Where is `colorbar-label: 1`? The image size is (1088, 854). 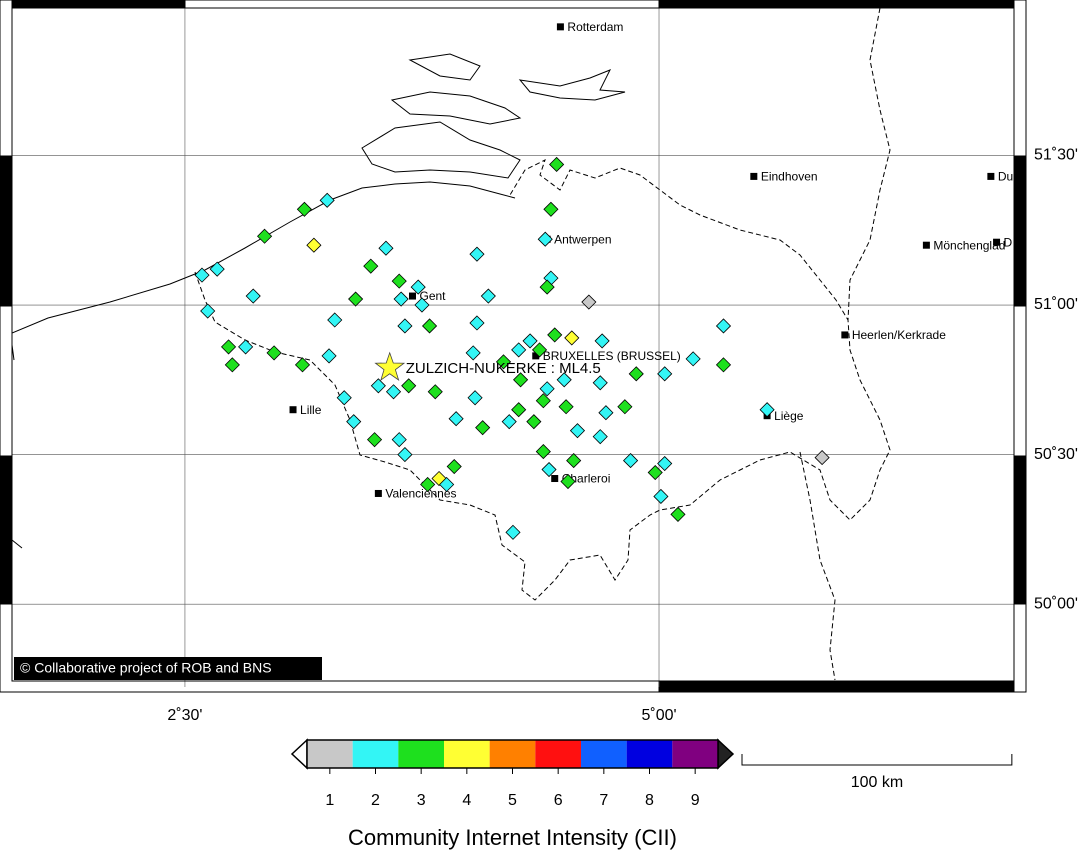 colorbar-label: 1 is located at coordinates (329, 800).